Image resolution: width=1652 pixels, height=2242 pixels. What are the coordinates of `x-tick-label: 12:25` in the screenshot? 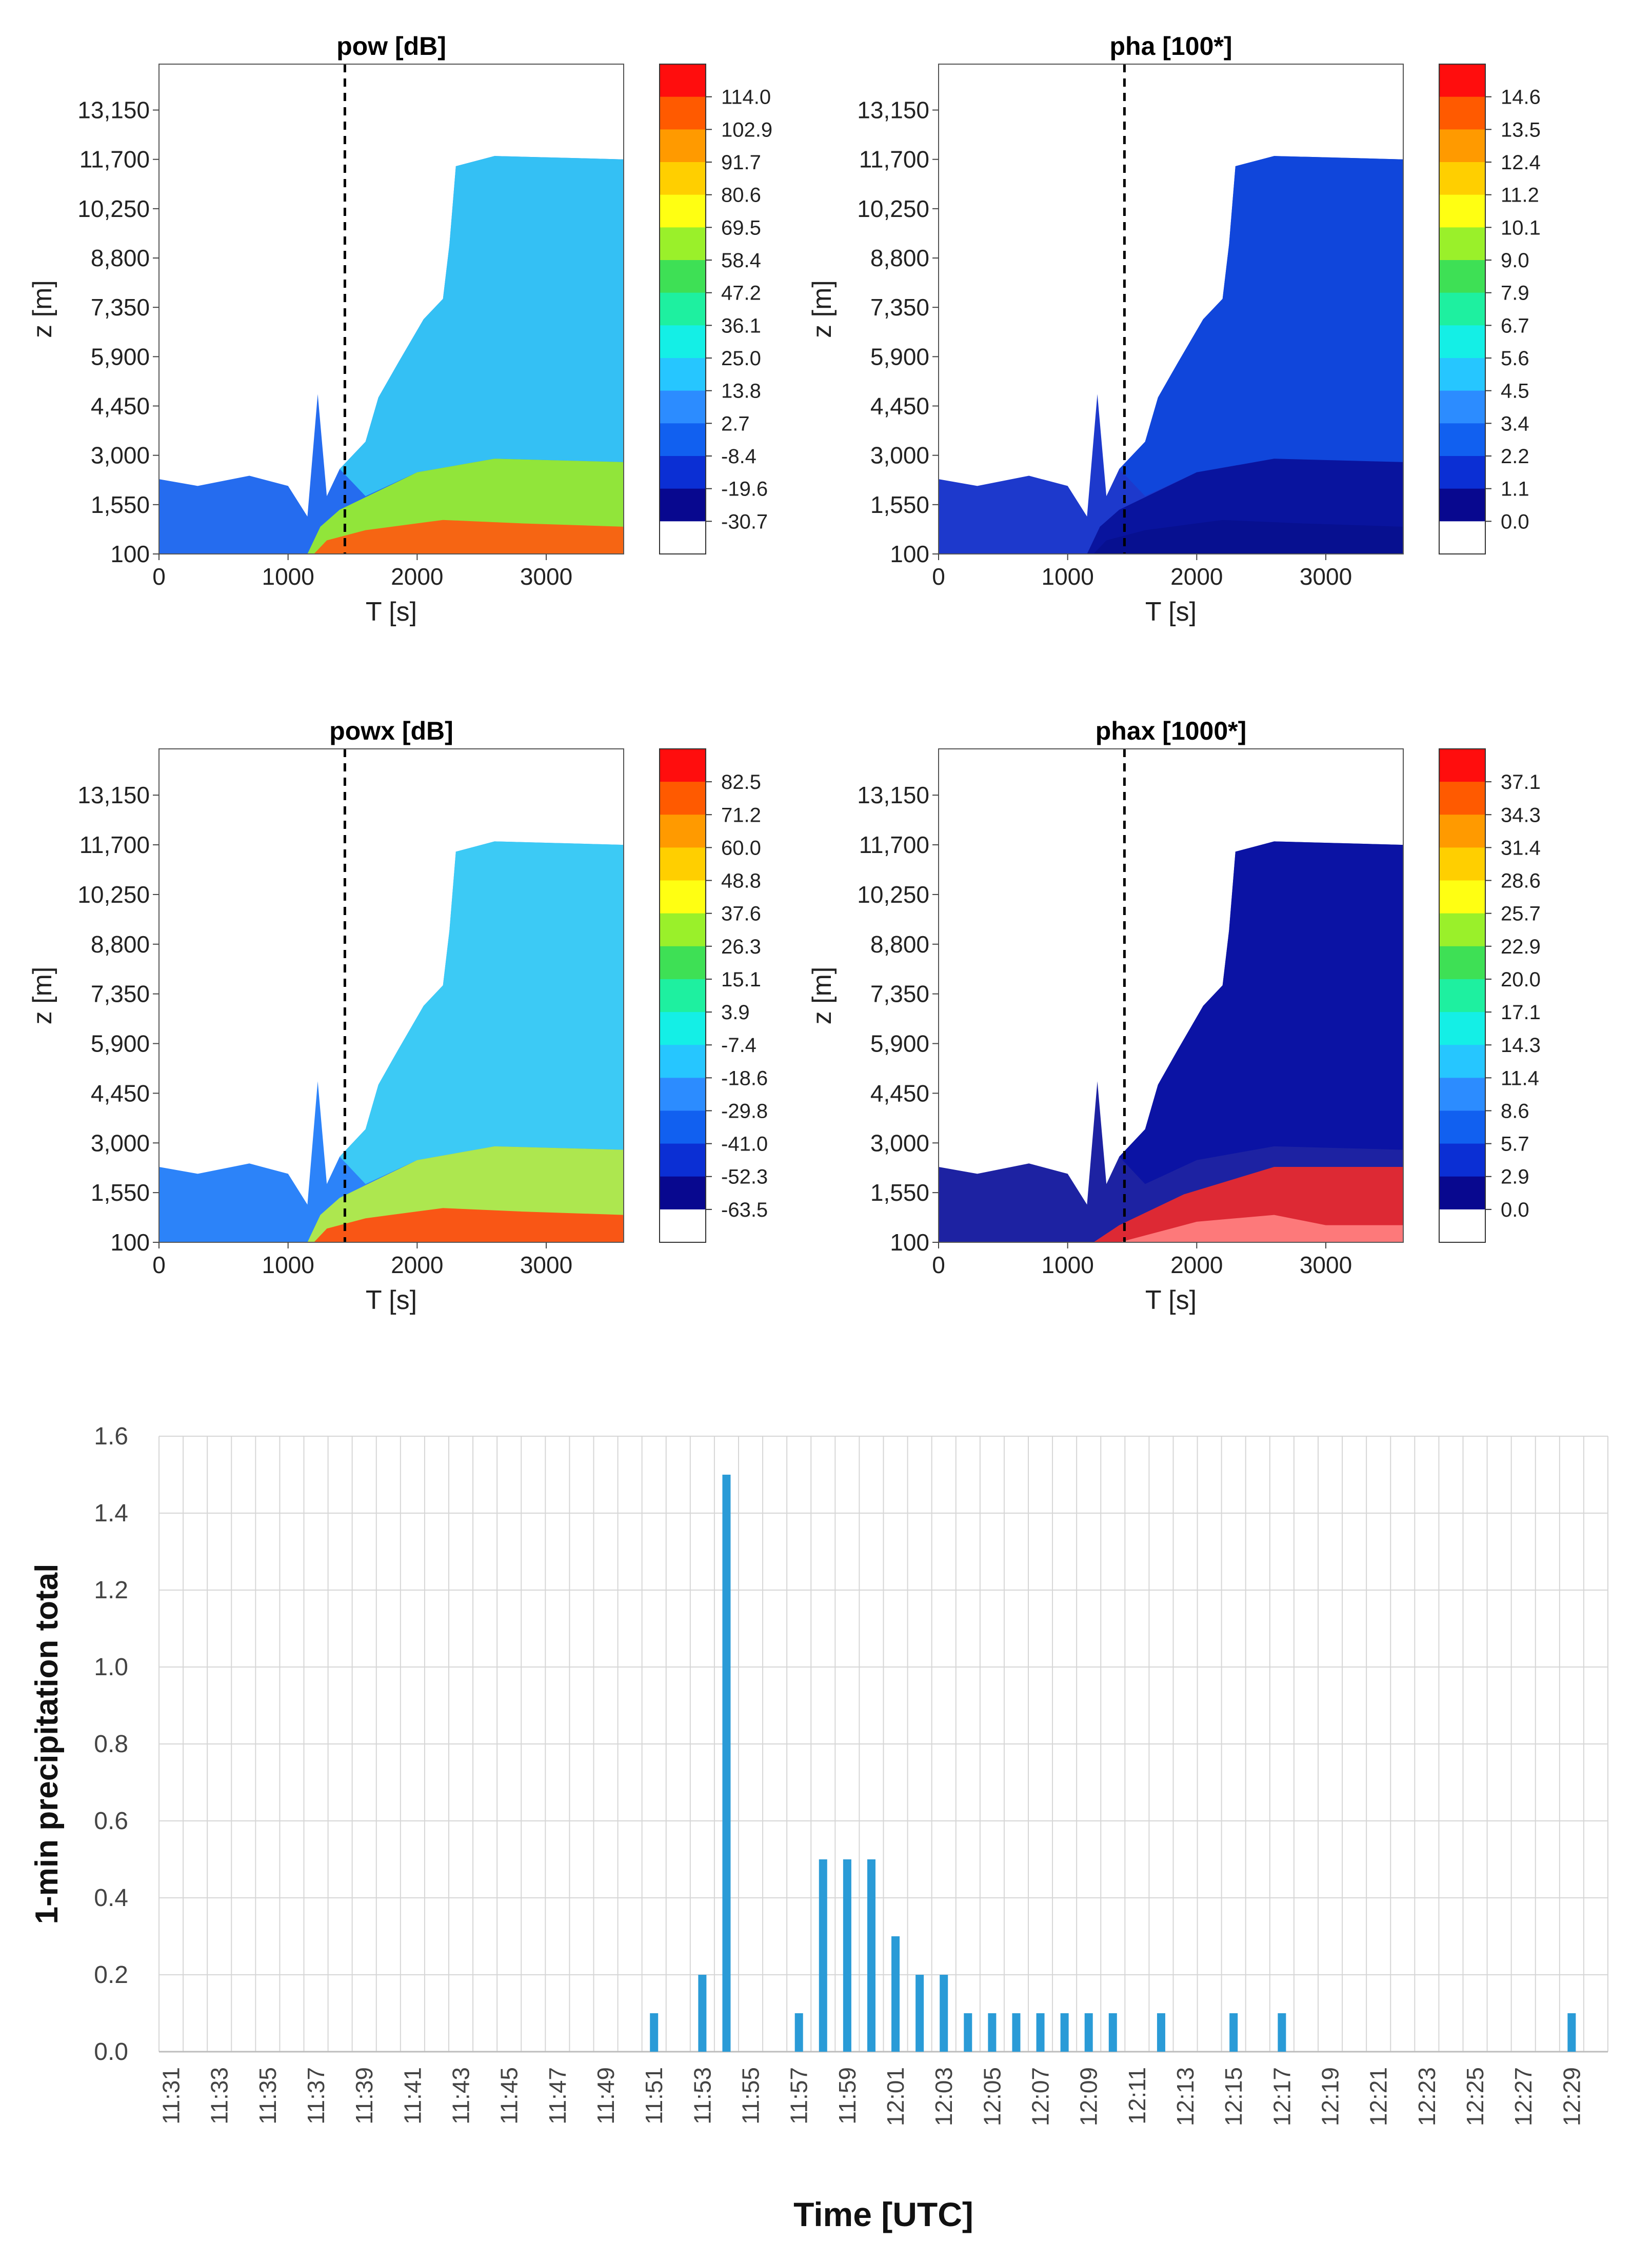 It's located at (1475, 2096).